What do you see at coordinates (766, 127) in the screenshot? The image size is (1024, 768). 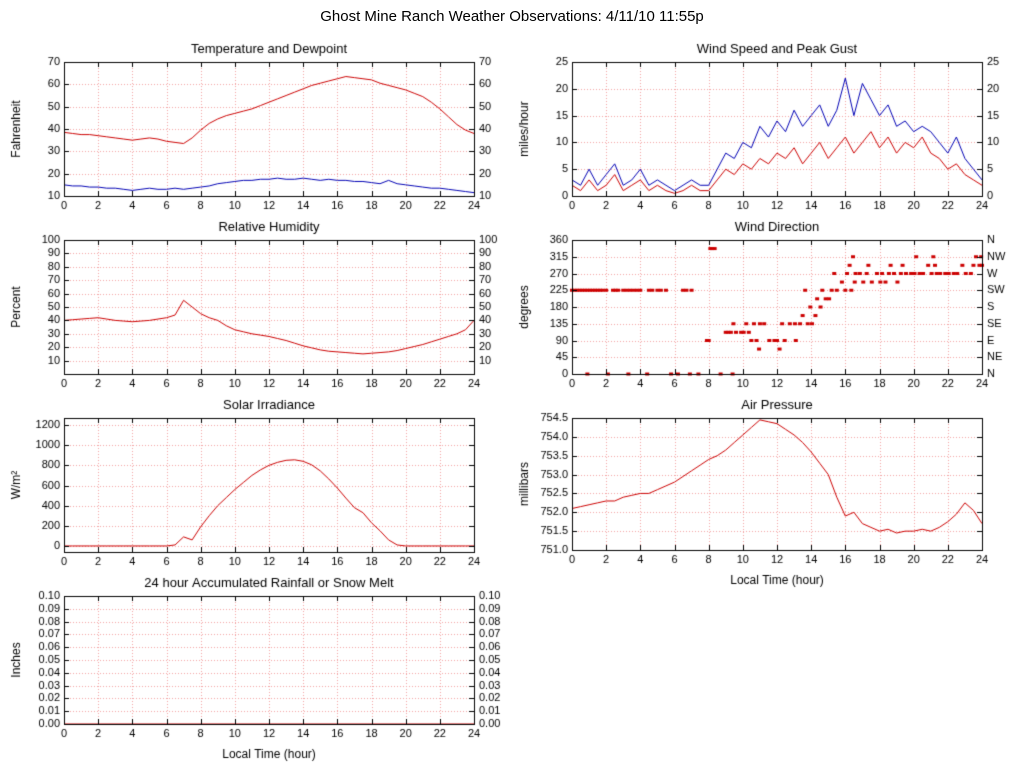 I see `chart-wind-speed-peak-gust` at bounding box center [766, 127].